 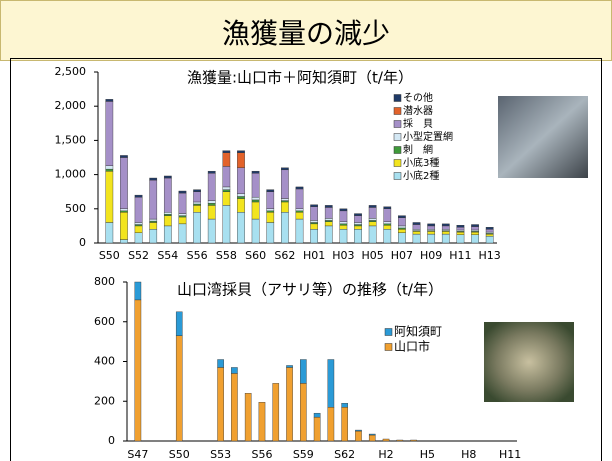 I want to click on legend-label: 潜水器, so click(x=418, y=110).